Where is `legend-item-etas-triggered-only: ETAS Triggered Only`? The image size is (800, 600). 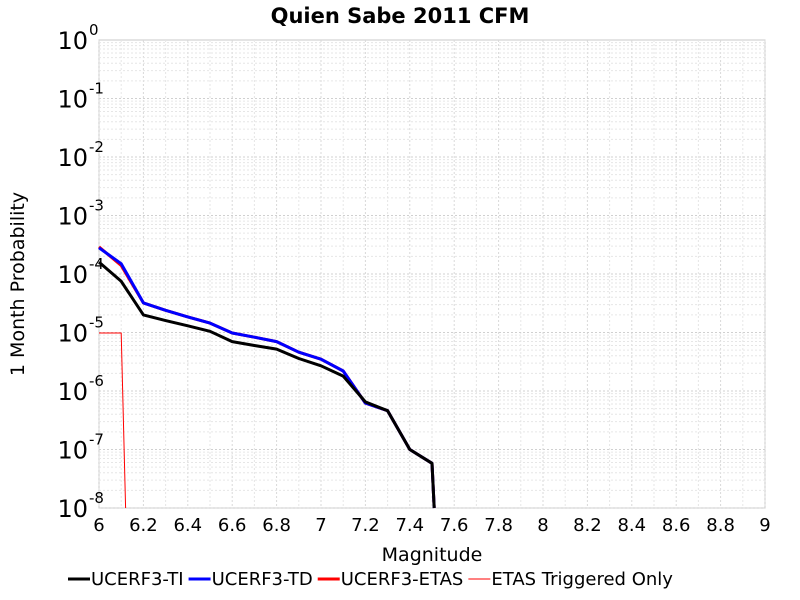
legend-item-etas-triggered-only: ETAS Triggered Only is located at coordinates (570, 579).